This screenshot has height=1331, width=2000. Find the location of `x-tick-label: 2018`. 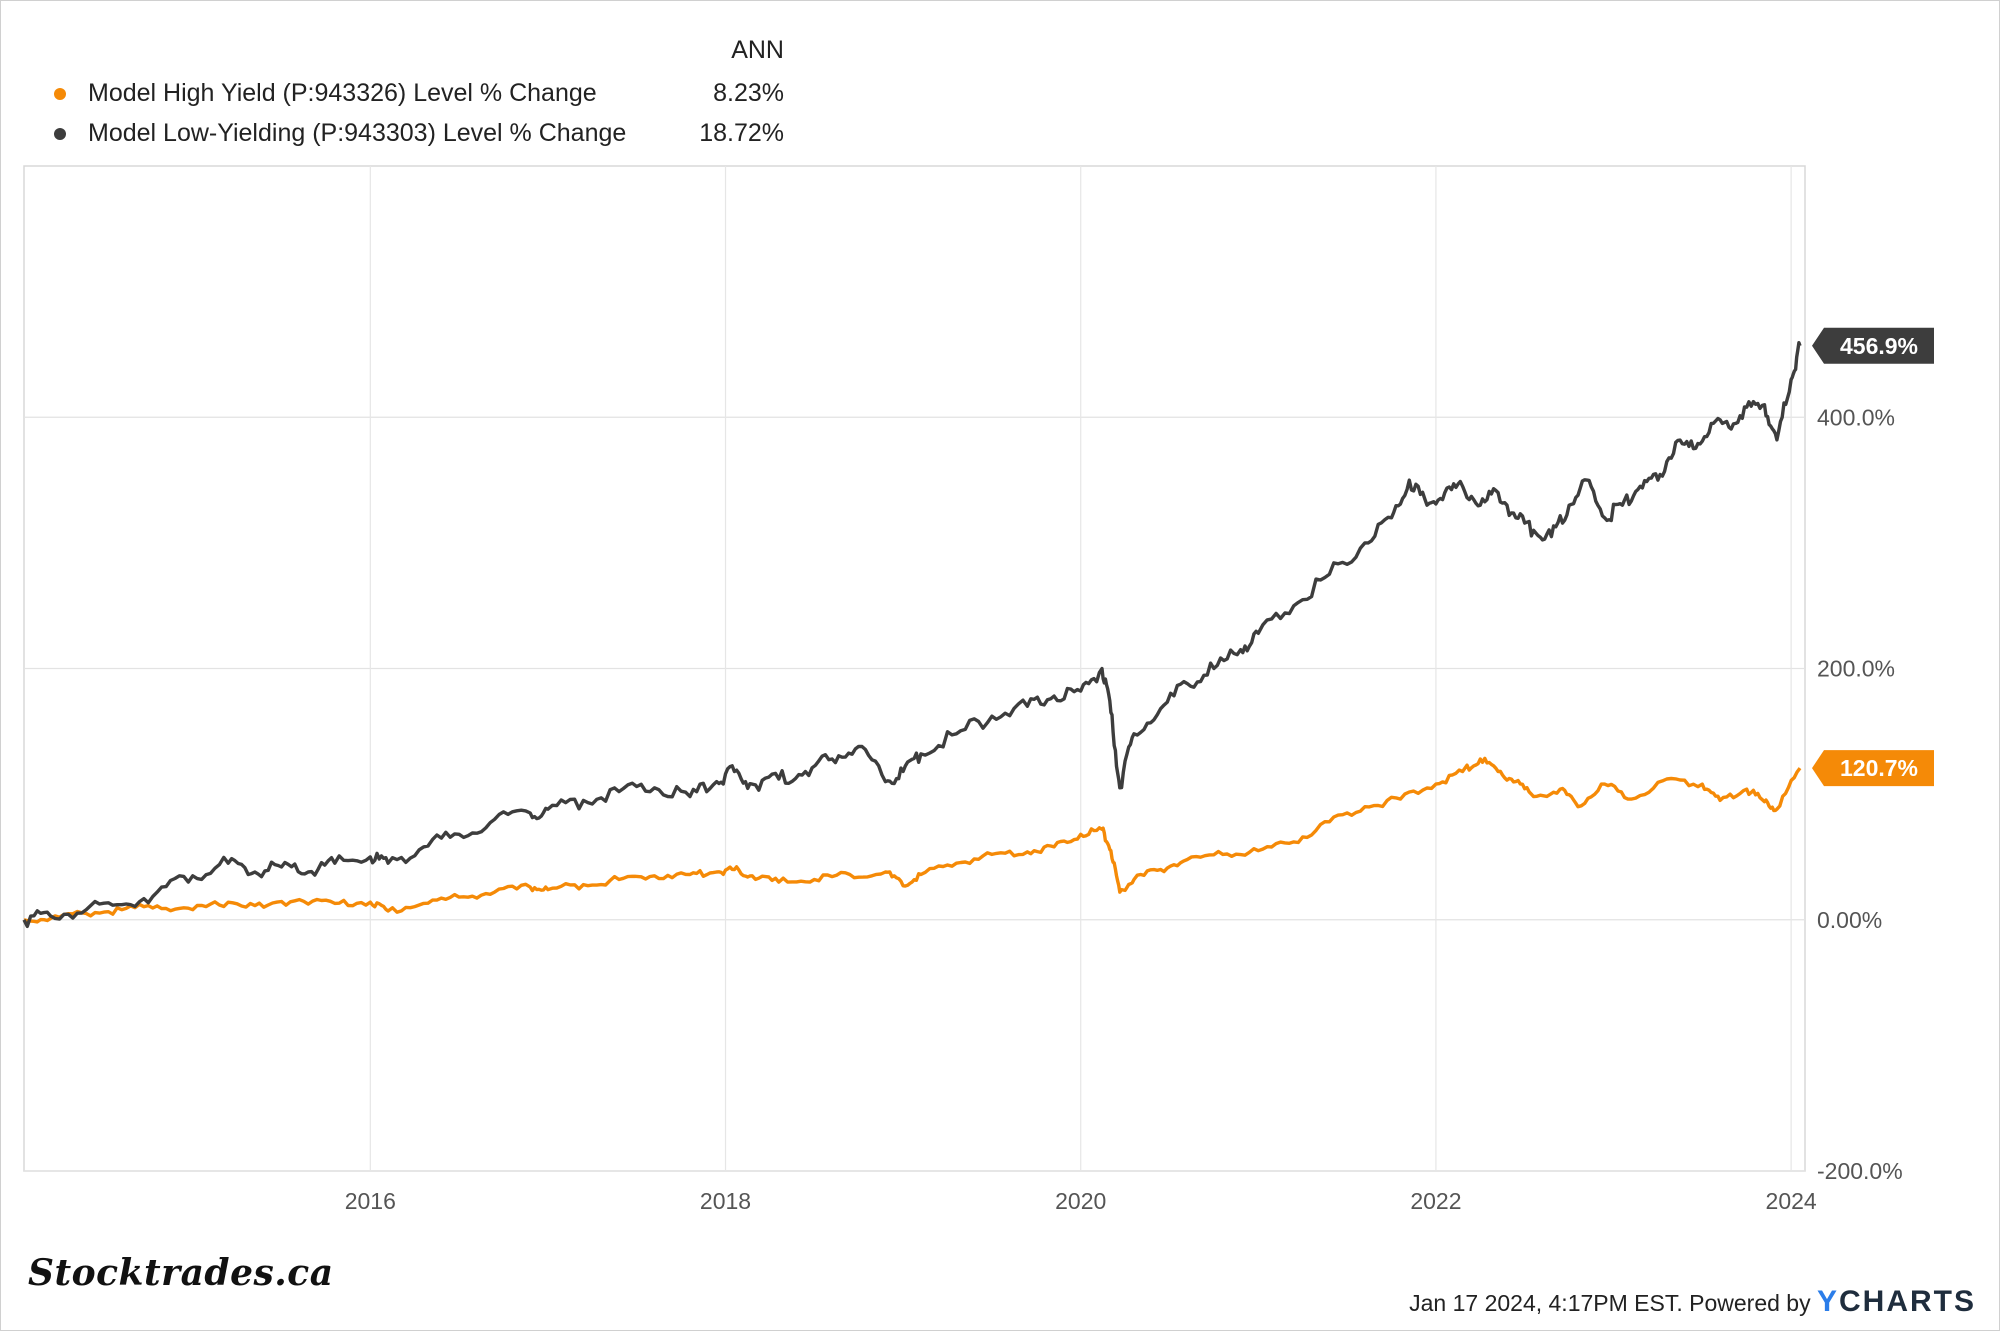

x-tick-label: 2018 is located at coordinates (725, 1201).